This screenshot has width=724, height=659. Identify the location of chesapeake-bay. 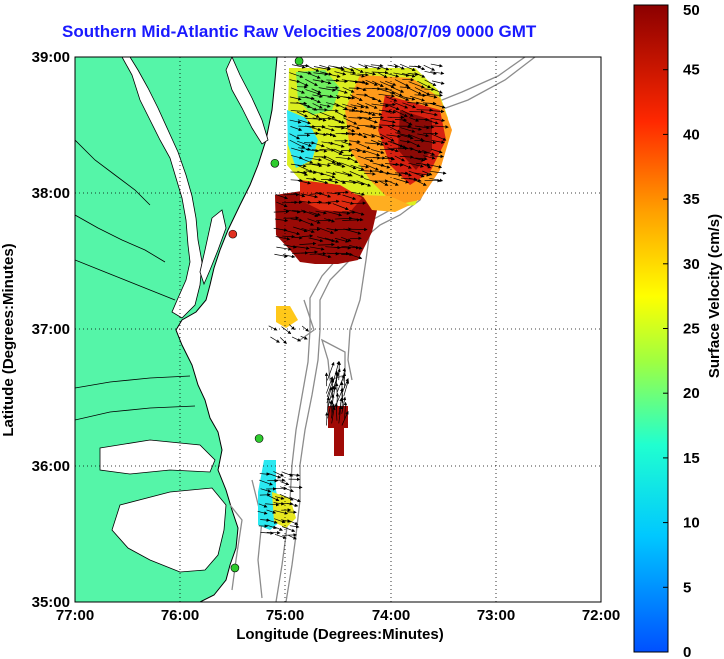
(162, 188).